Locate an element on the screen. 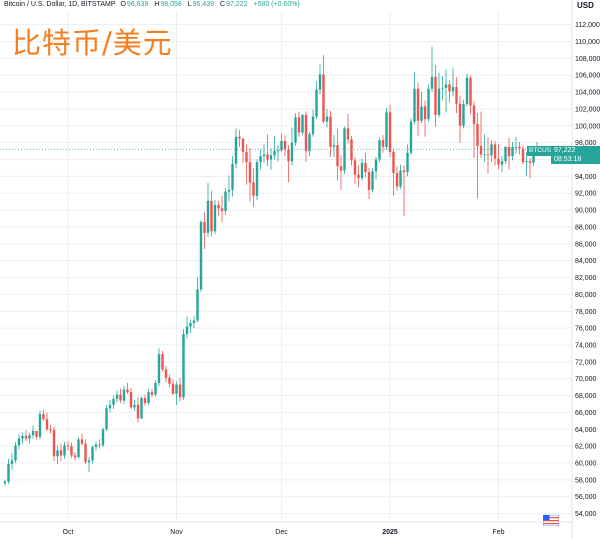  bar-countdown: 08:53:18 is located at coordinates (568, 159).